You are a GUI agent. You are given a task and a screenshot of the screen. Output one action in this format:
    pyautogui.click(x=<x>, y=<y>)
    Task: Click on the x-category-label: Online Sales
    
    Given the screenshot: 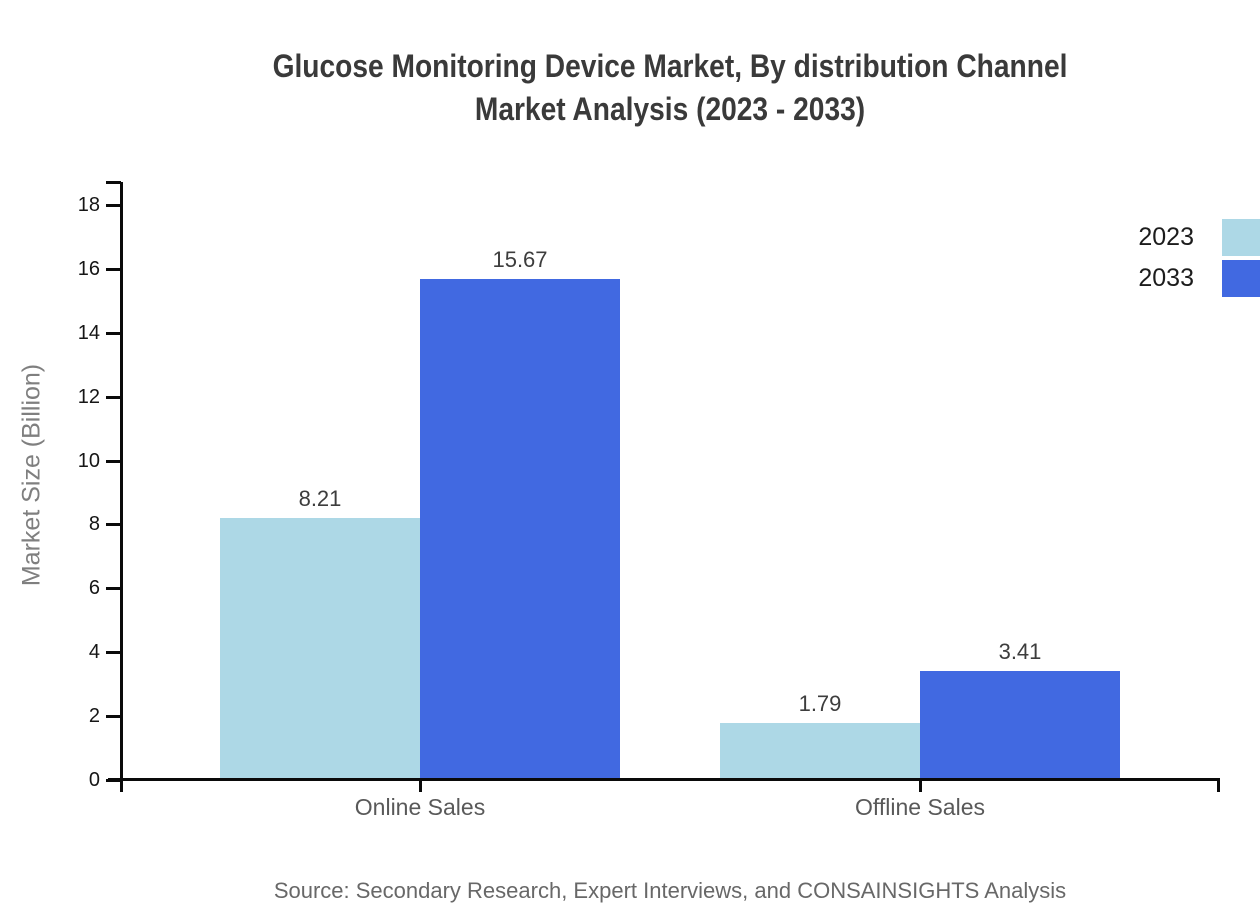 What is the action you would take?
    pyautogui.click(x=420, y=807)
    